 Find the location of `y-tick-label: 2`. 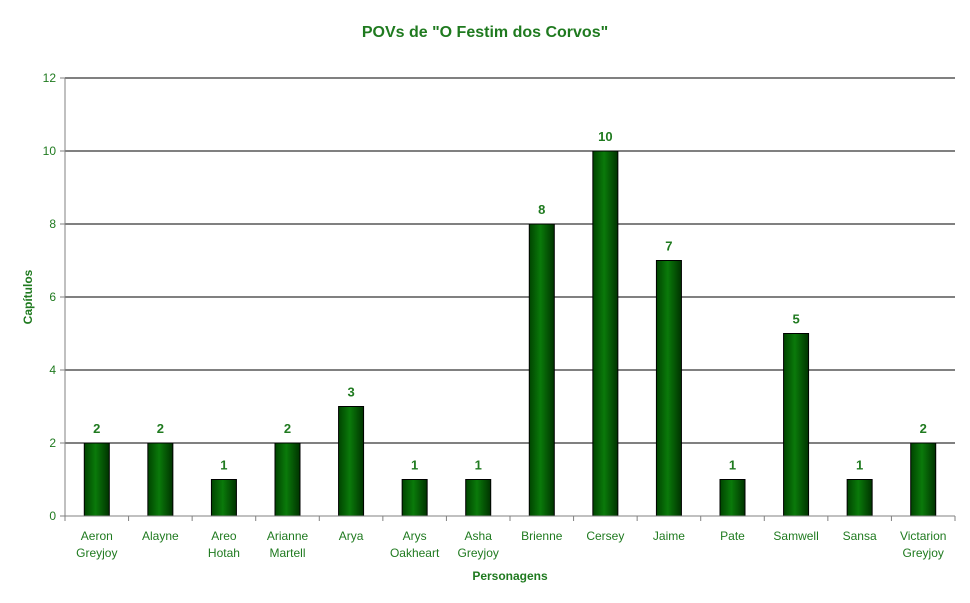

y-tick-label: 2 is located at coordinates (52, 443).